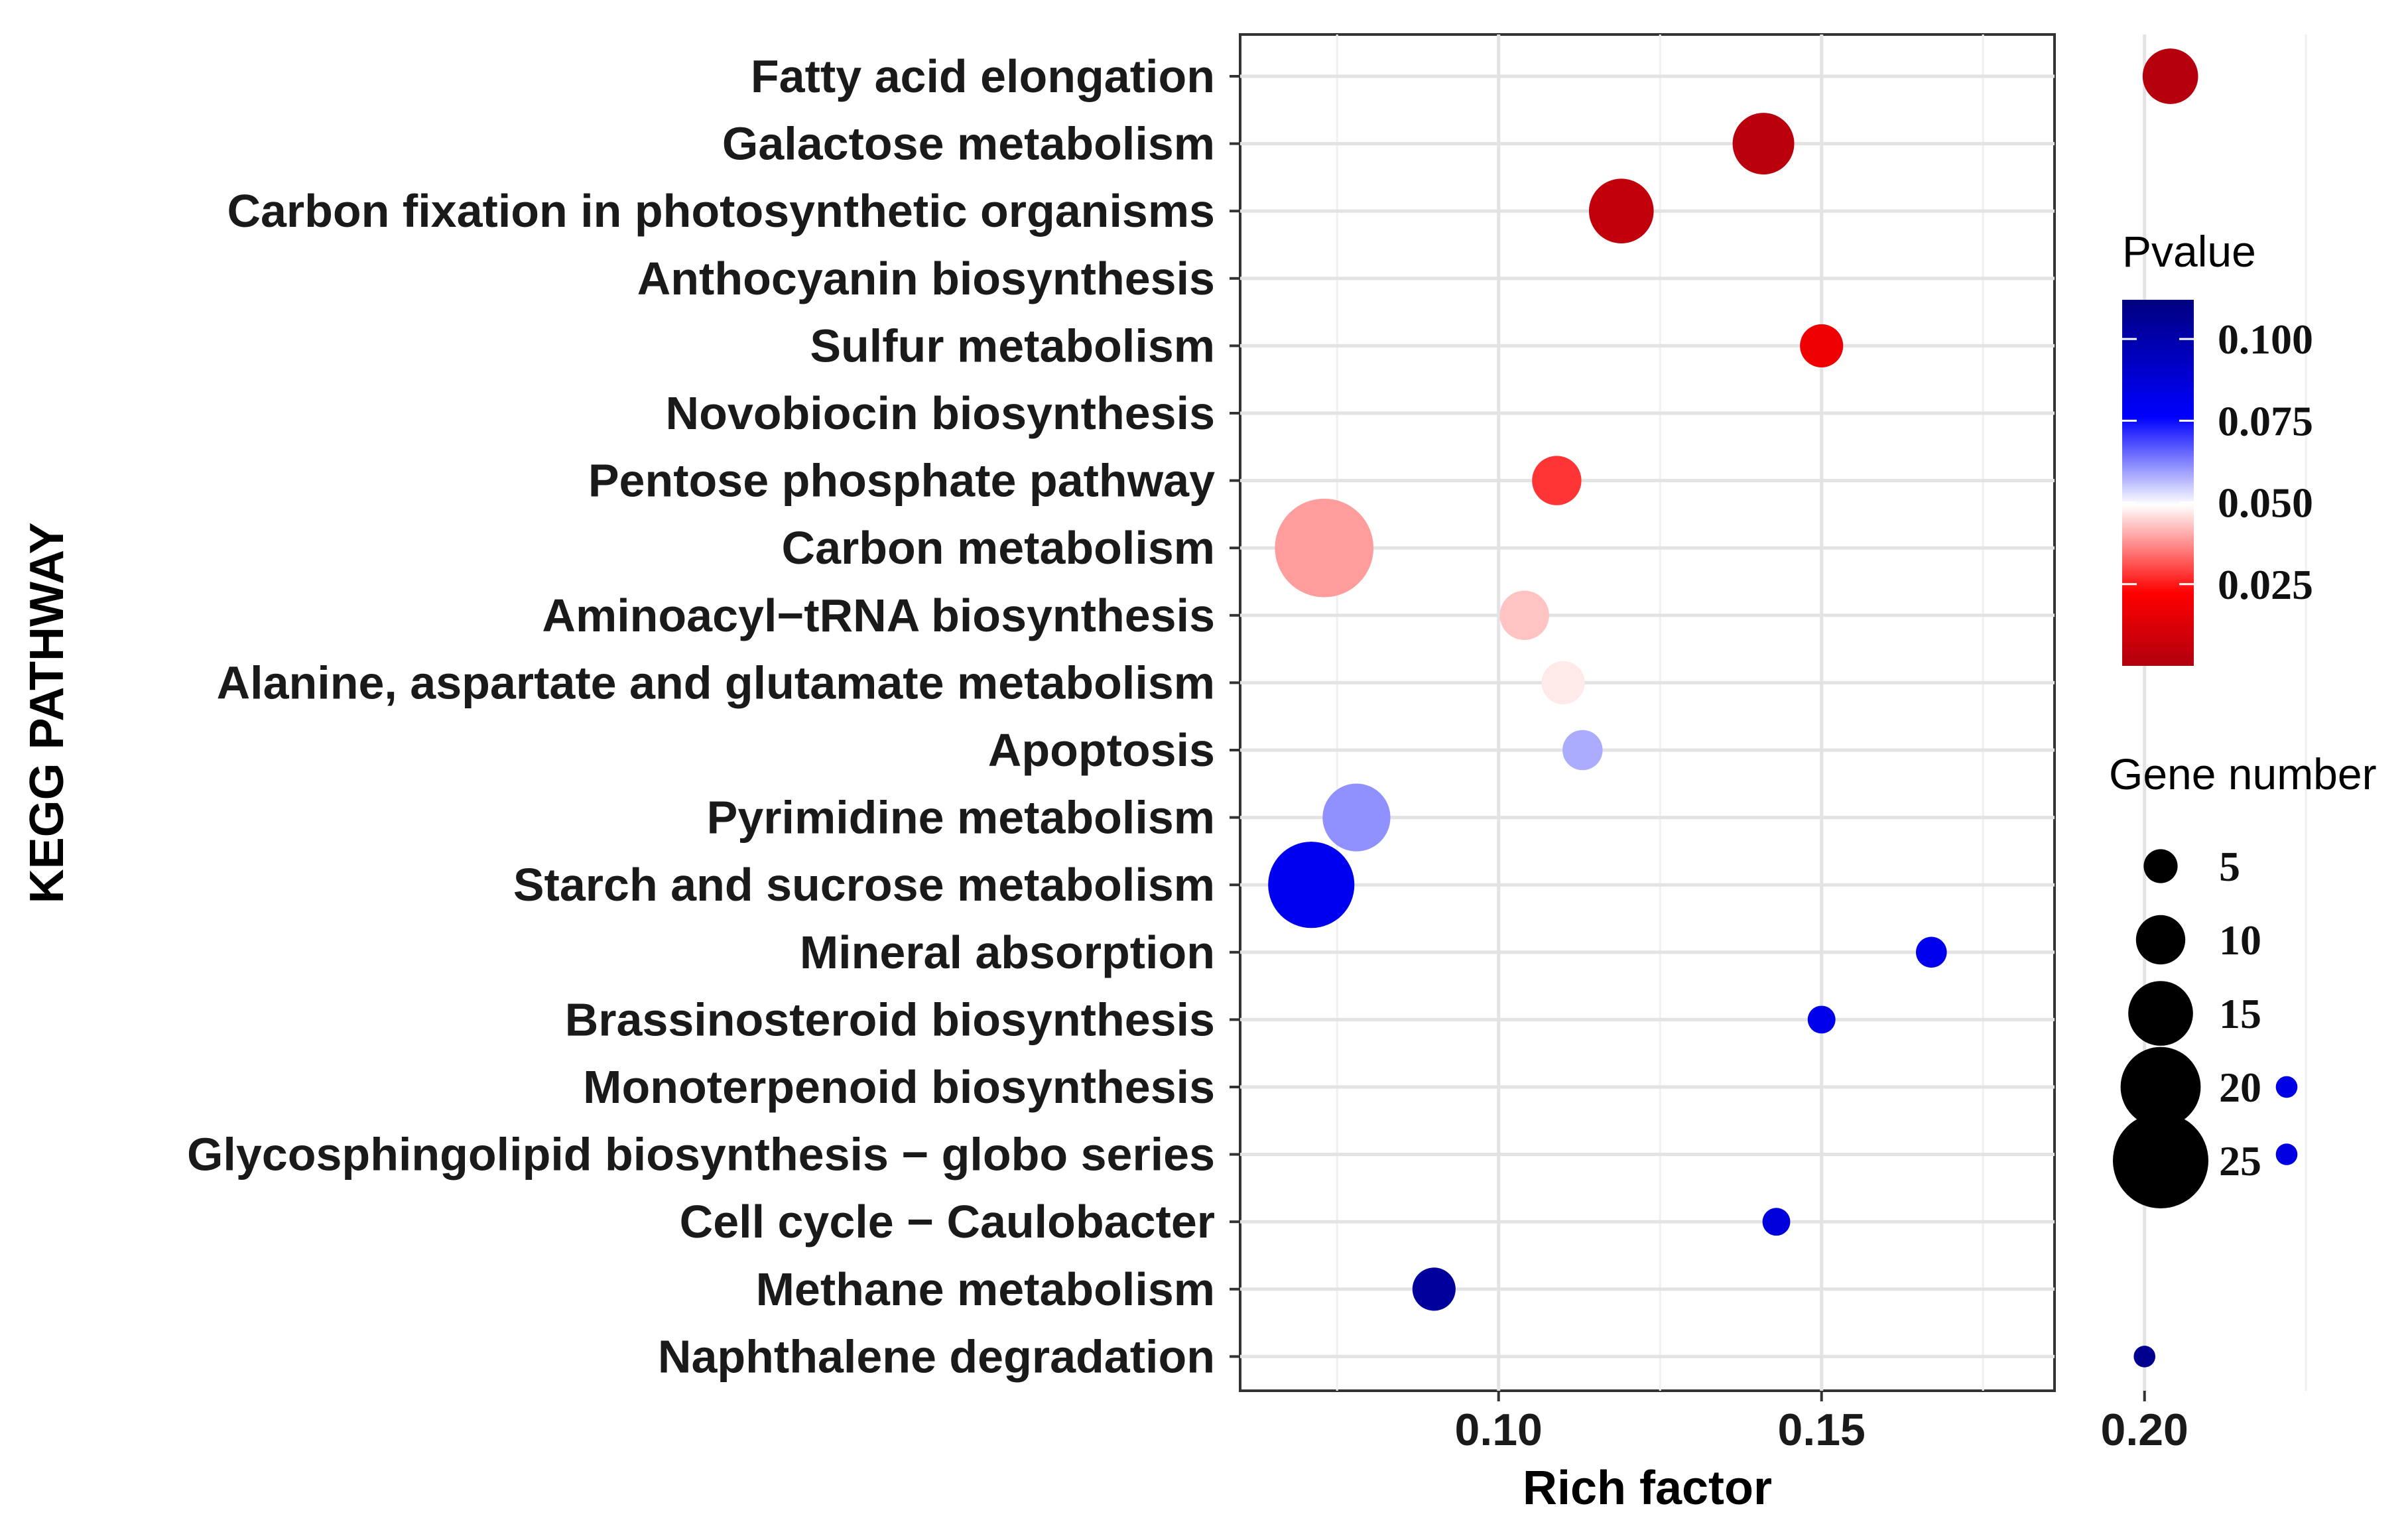 This screenshot has height=1534, width=2408. Describe the element at coordinates (2240, 940) in the screenshot. I see `gene-number-legend-label: 10` at that location.